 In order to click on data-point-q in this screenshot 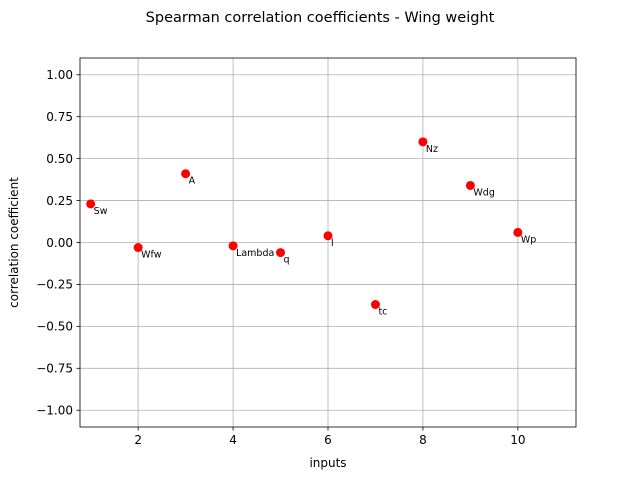, I will do `click(281, 253)`.